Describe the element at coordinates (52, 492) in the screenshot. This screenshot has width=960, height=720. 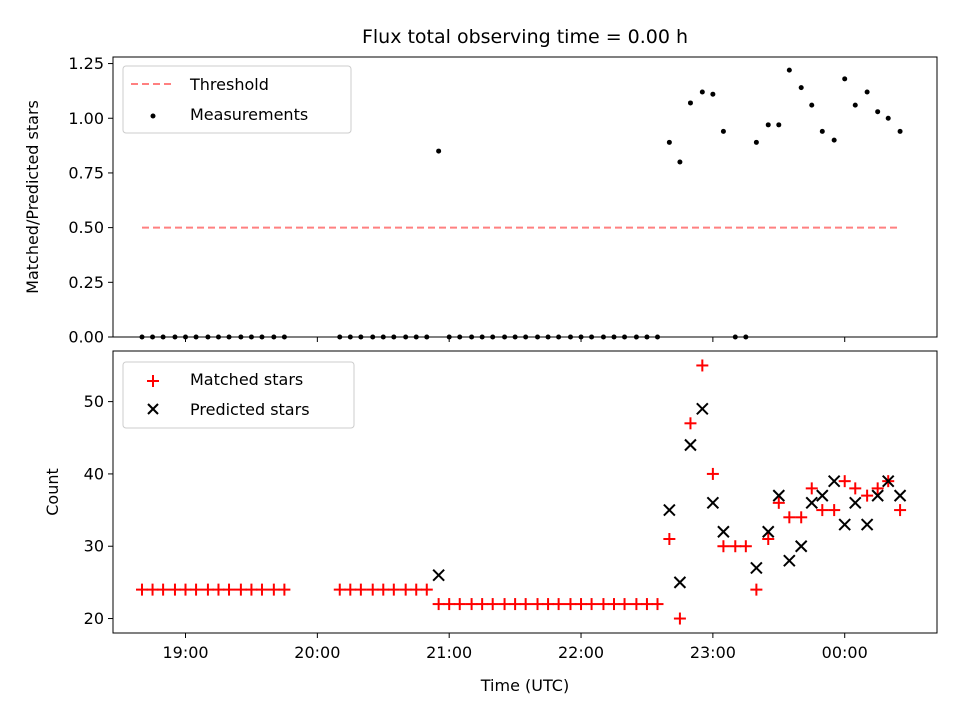
I see `count-panel-ylabel: Count` at that location.